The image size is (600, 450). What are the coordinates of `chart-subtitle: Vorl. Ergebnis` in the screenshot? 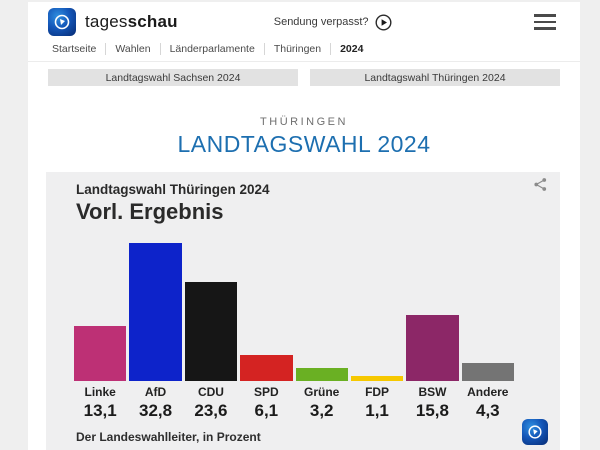 It's located at (150, 211).